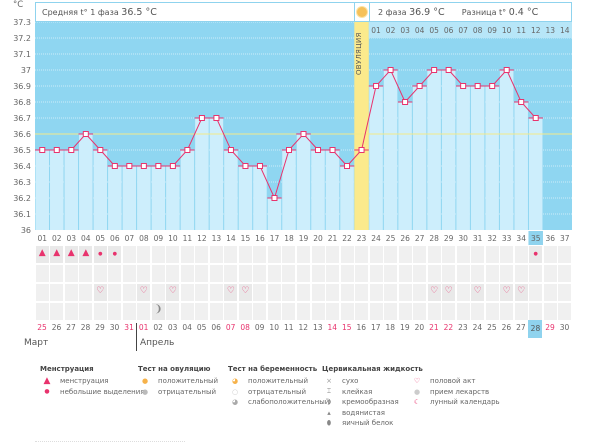  I want to click on calendar-date: 03, so click(172, 327).